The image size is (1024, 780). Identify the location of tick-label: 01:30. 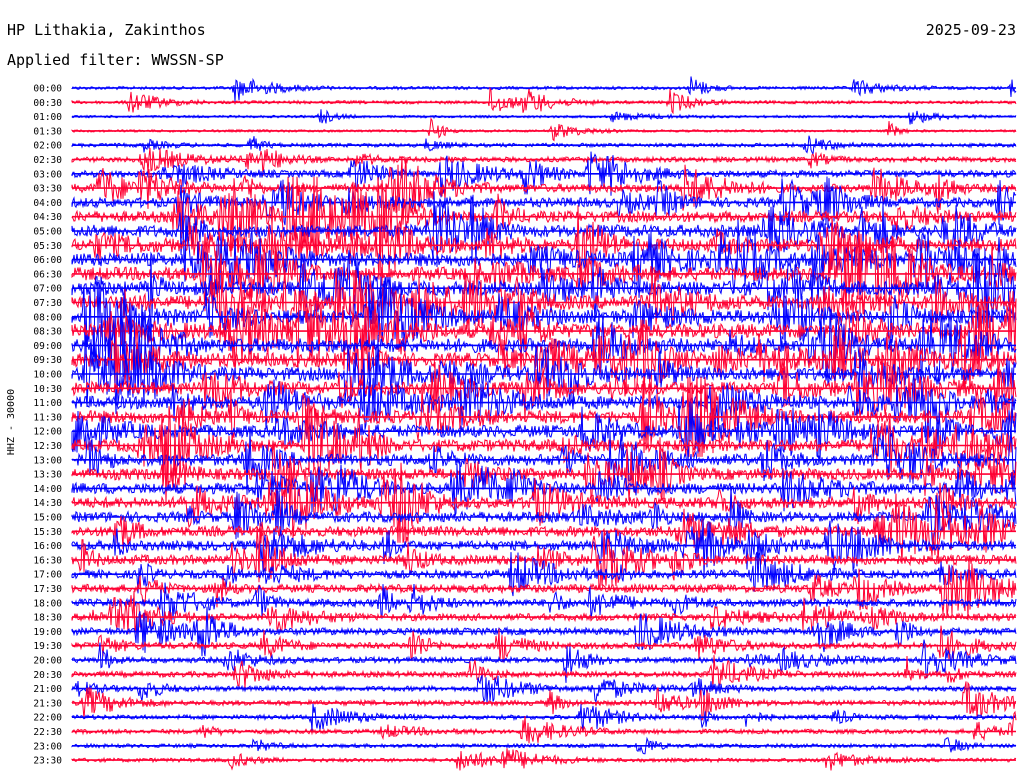
(47, 131).